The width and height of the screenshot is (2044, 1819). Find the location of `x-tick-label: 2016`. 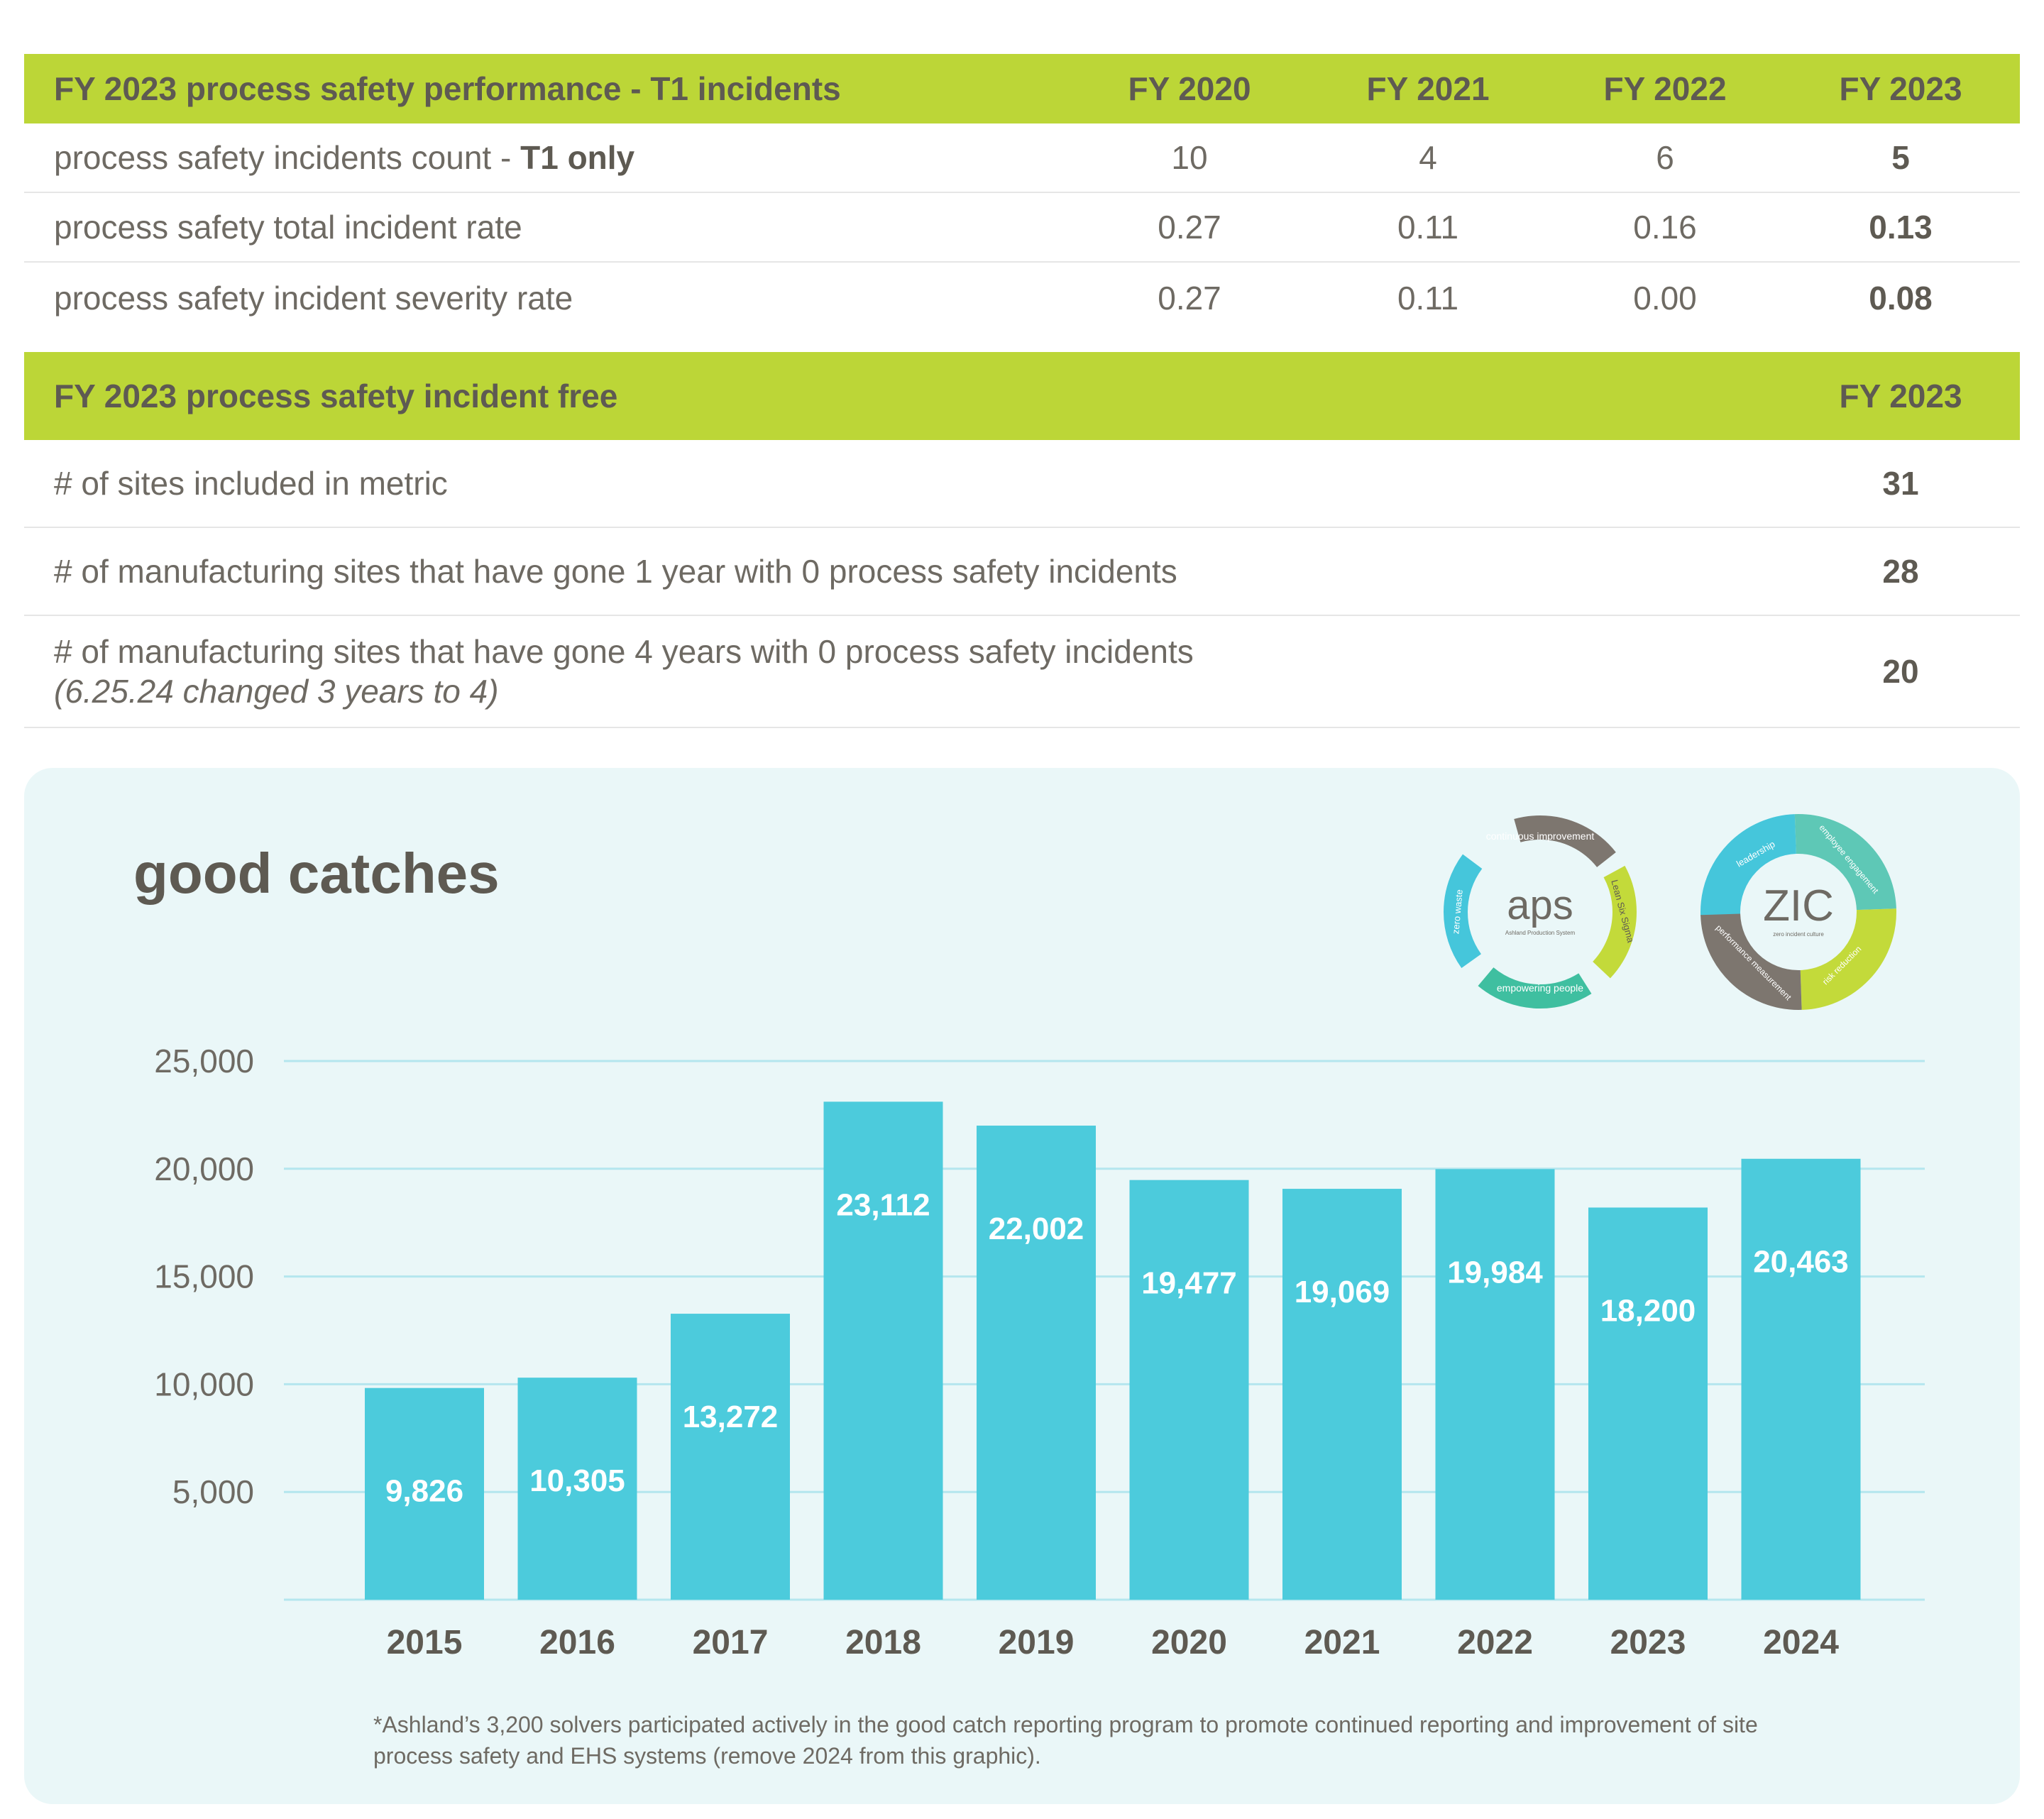

x-tick-label: 2016 is located at coordinates (577, 1642).